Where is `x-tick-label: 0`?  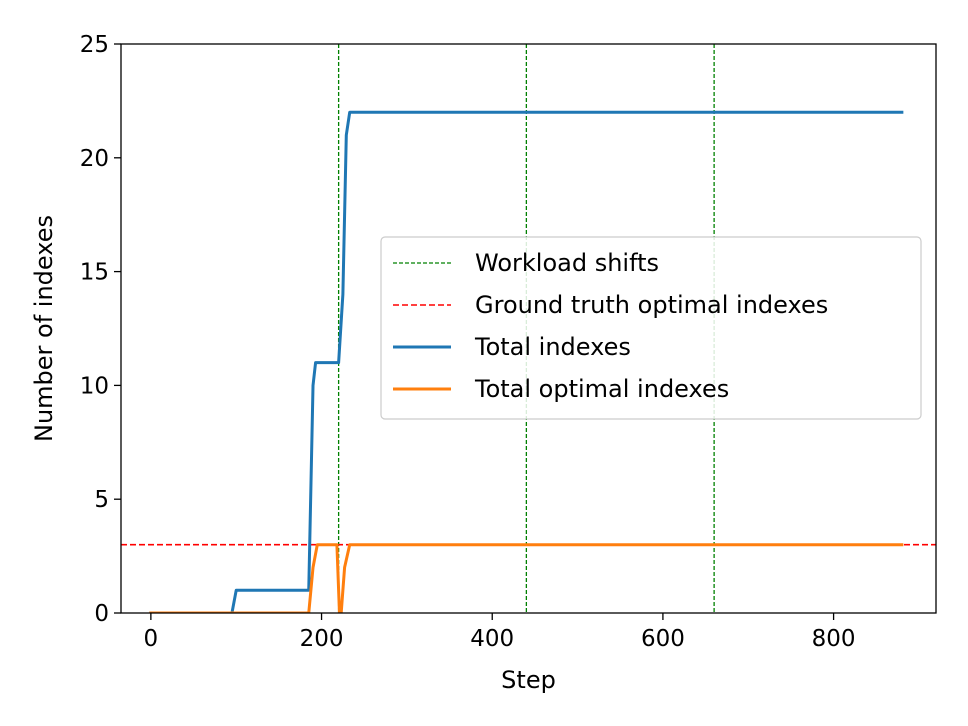
x-tick-label: 0 is located at coordinates (151, 639).